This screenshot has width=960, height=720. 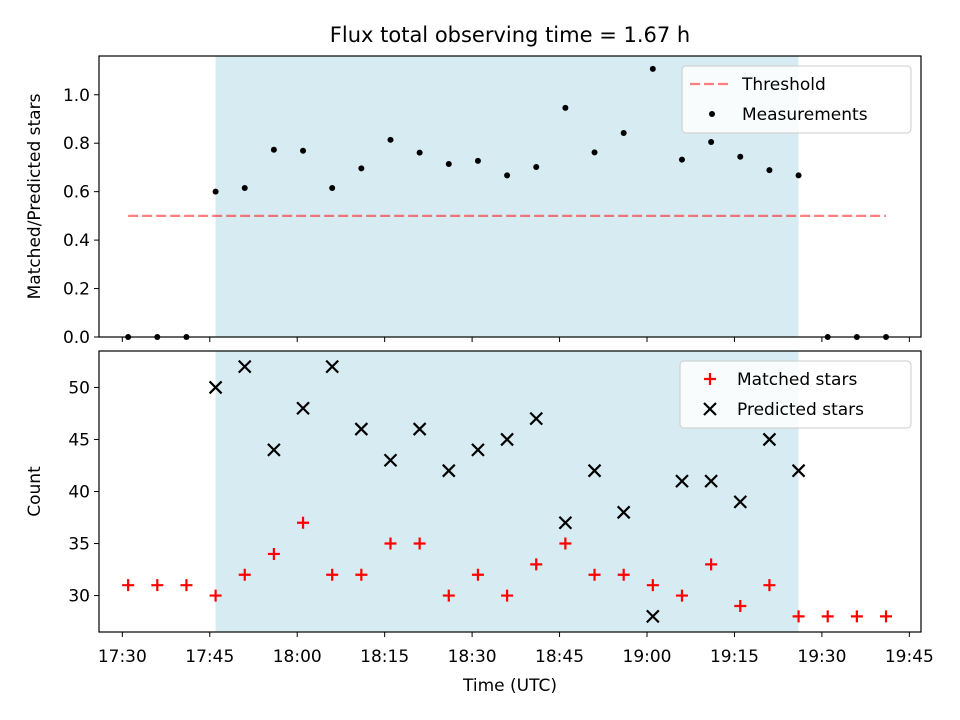 I want to click on x-tick-label: 18:45, so click(x=559, y=657).